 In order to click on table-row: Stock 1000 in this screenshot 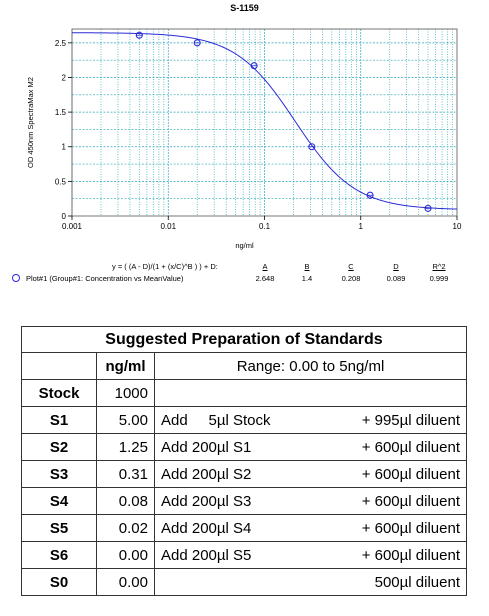, I will do `click(244, 393)`.